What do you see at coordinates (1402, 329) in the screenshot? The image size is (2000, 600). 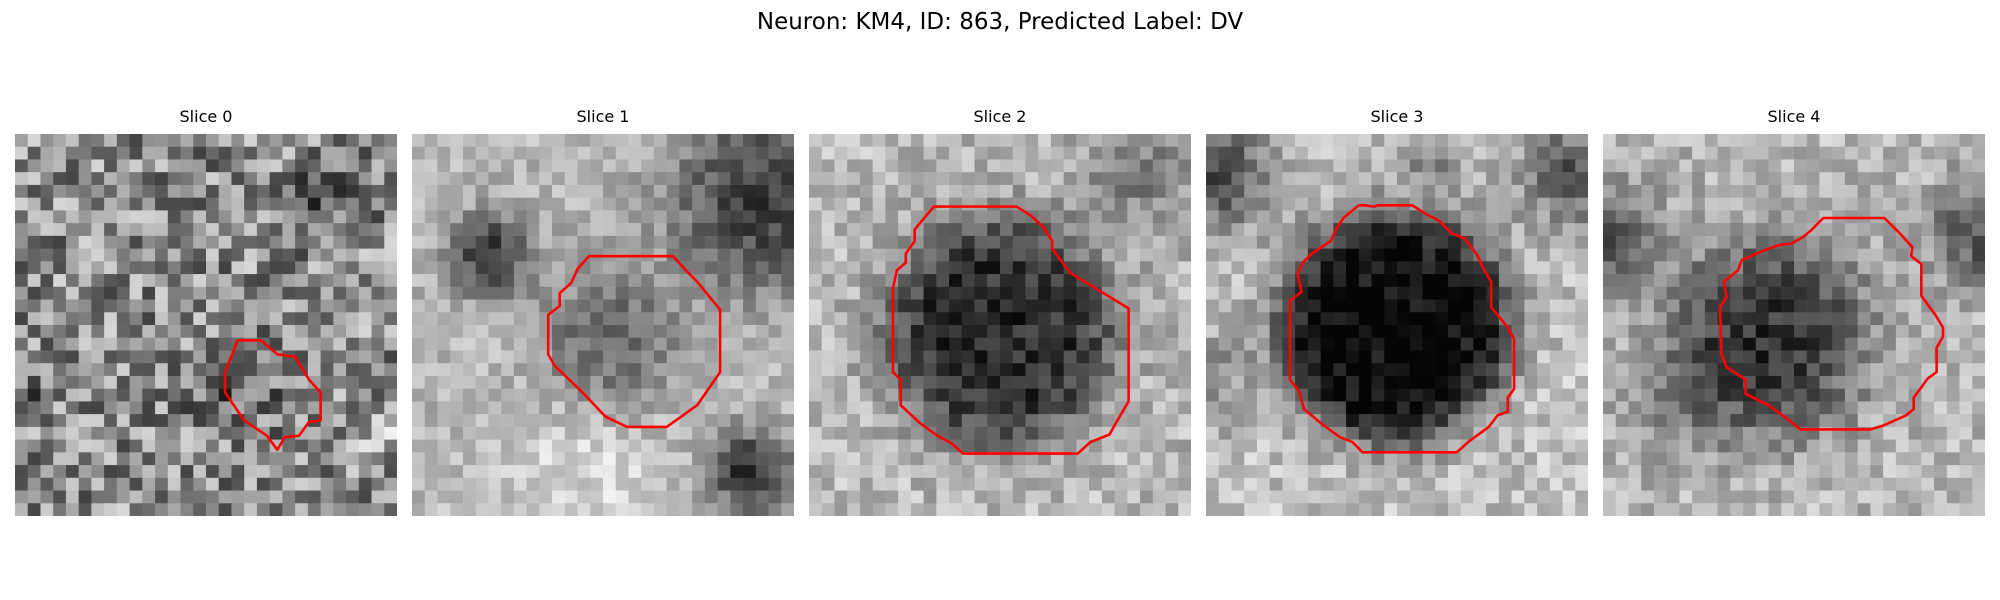 I see `roi-contour` at bounding box center [1402, 329].